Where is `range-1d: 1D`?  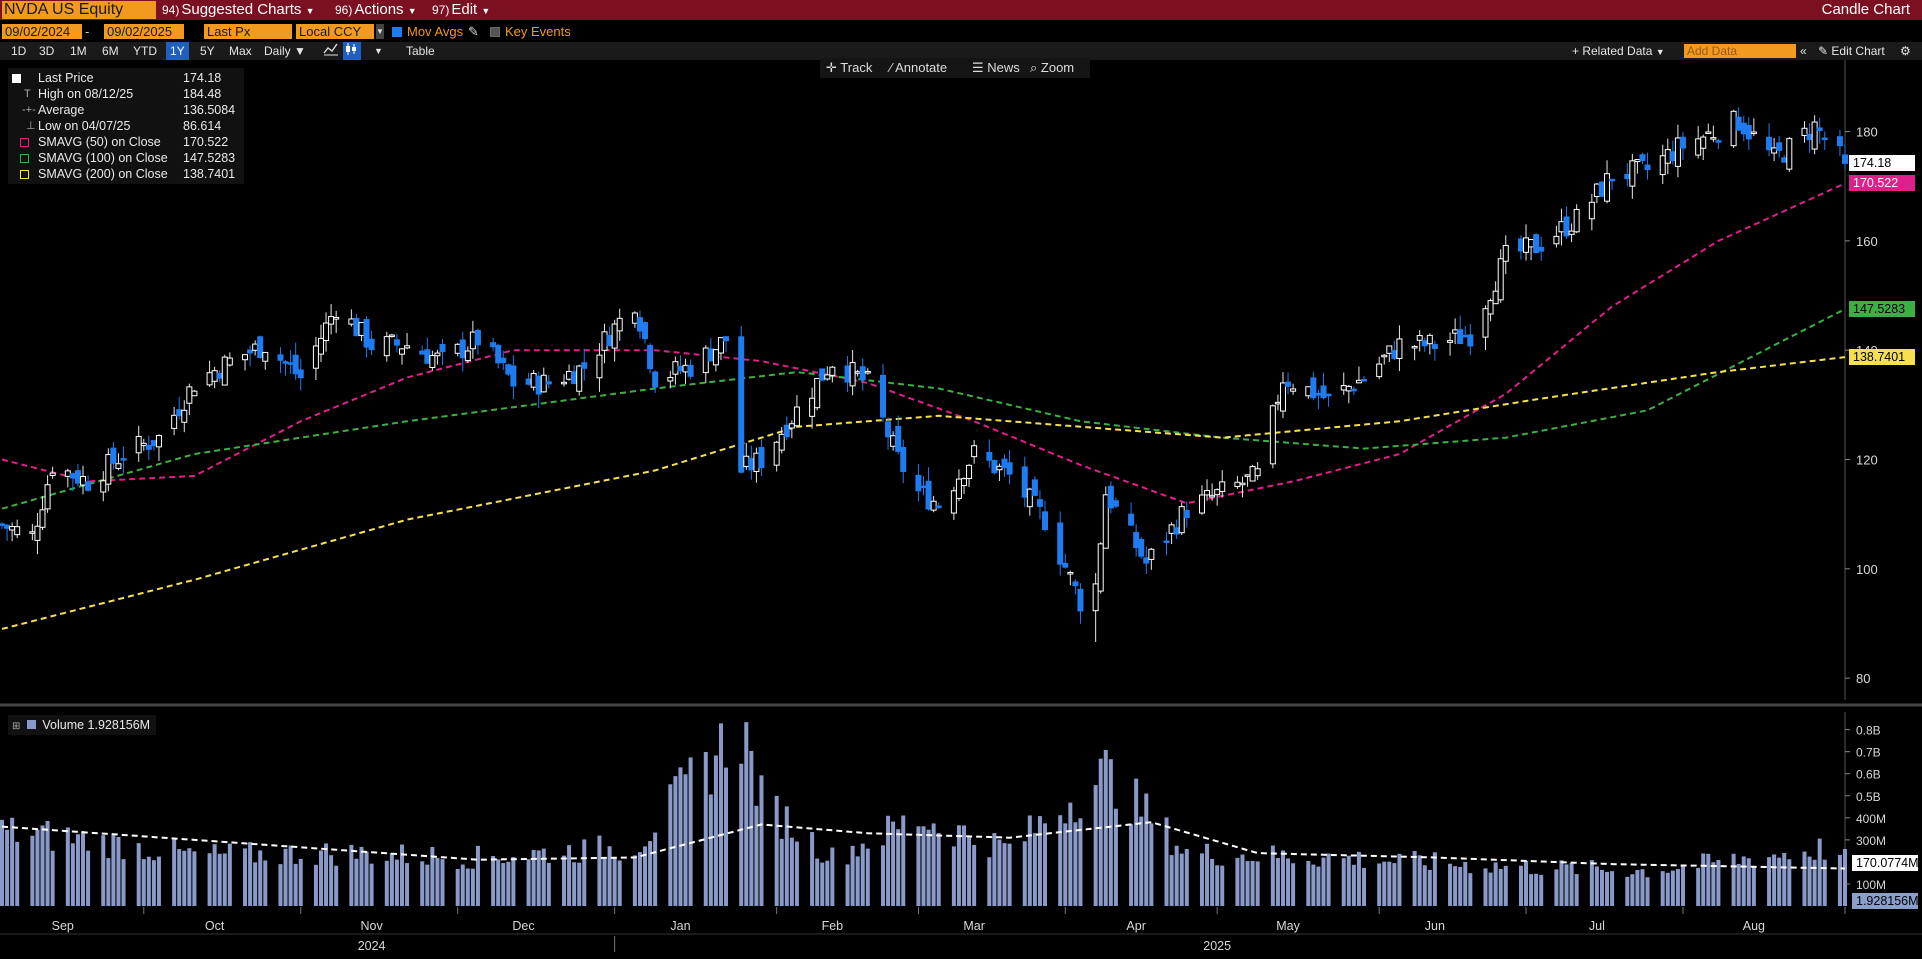
range-1d: 1D is located at coordinates (19, 51).